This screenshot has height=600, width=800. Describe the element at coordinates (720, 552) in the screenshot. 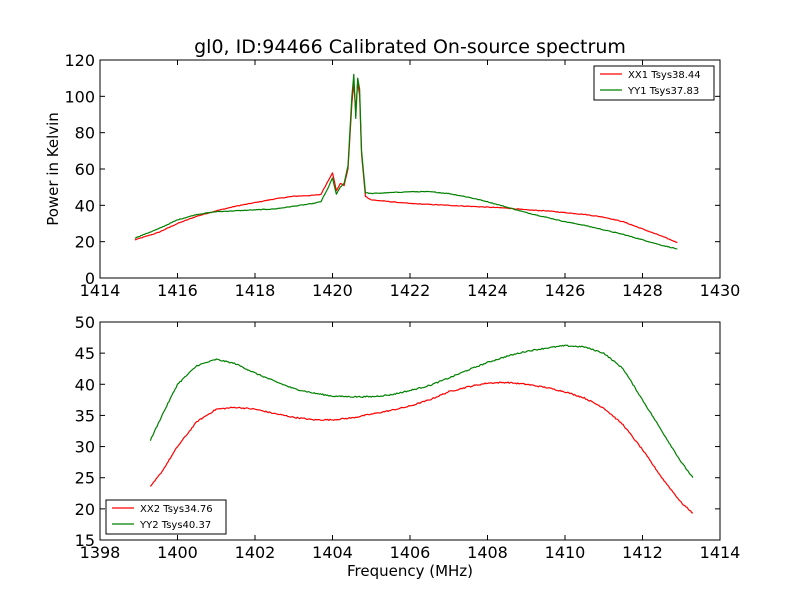

I see `bottom-xtick-label: 1414` at that location.